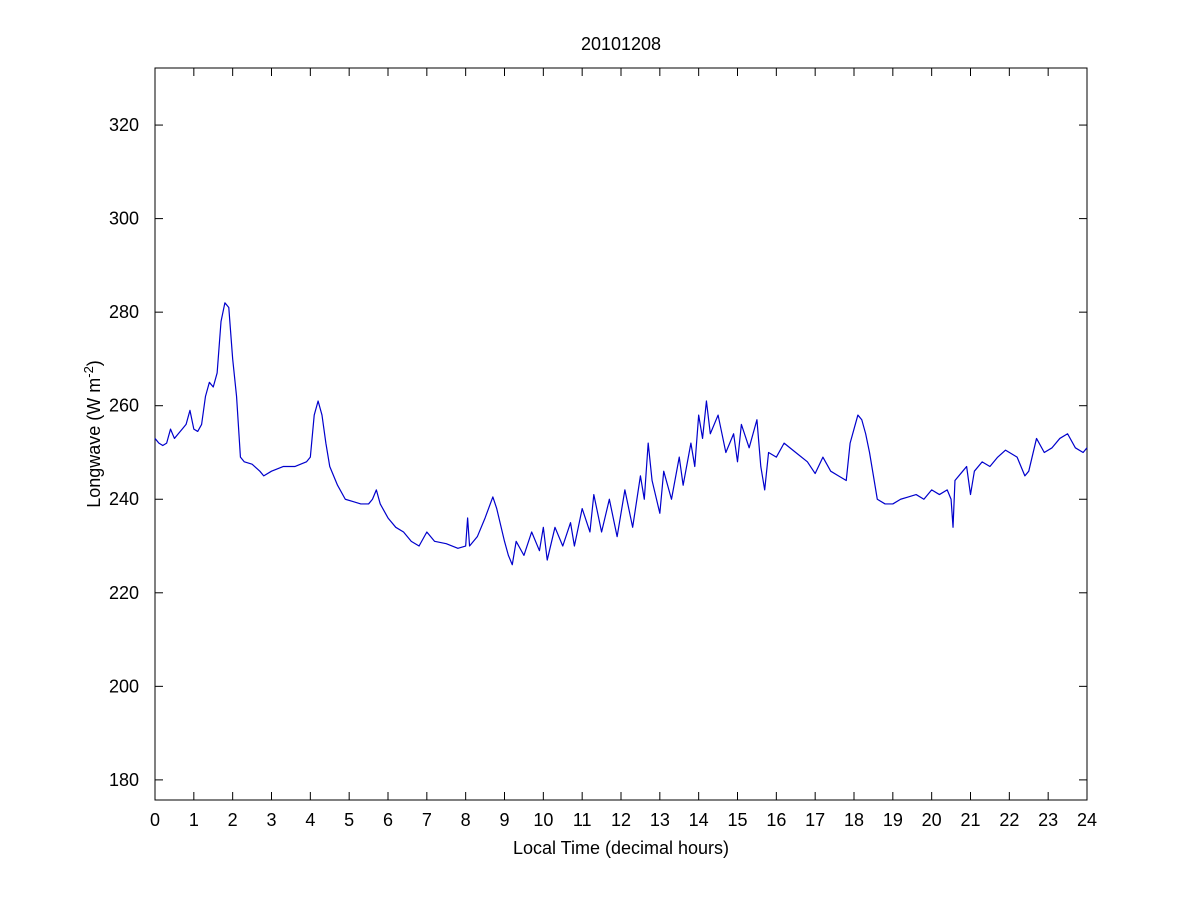  I want to click on x-tick-label: 2, so click(233, 820).